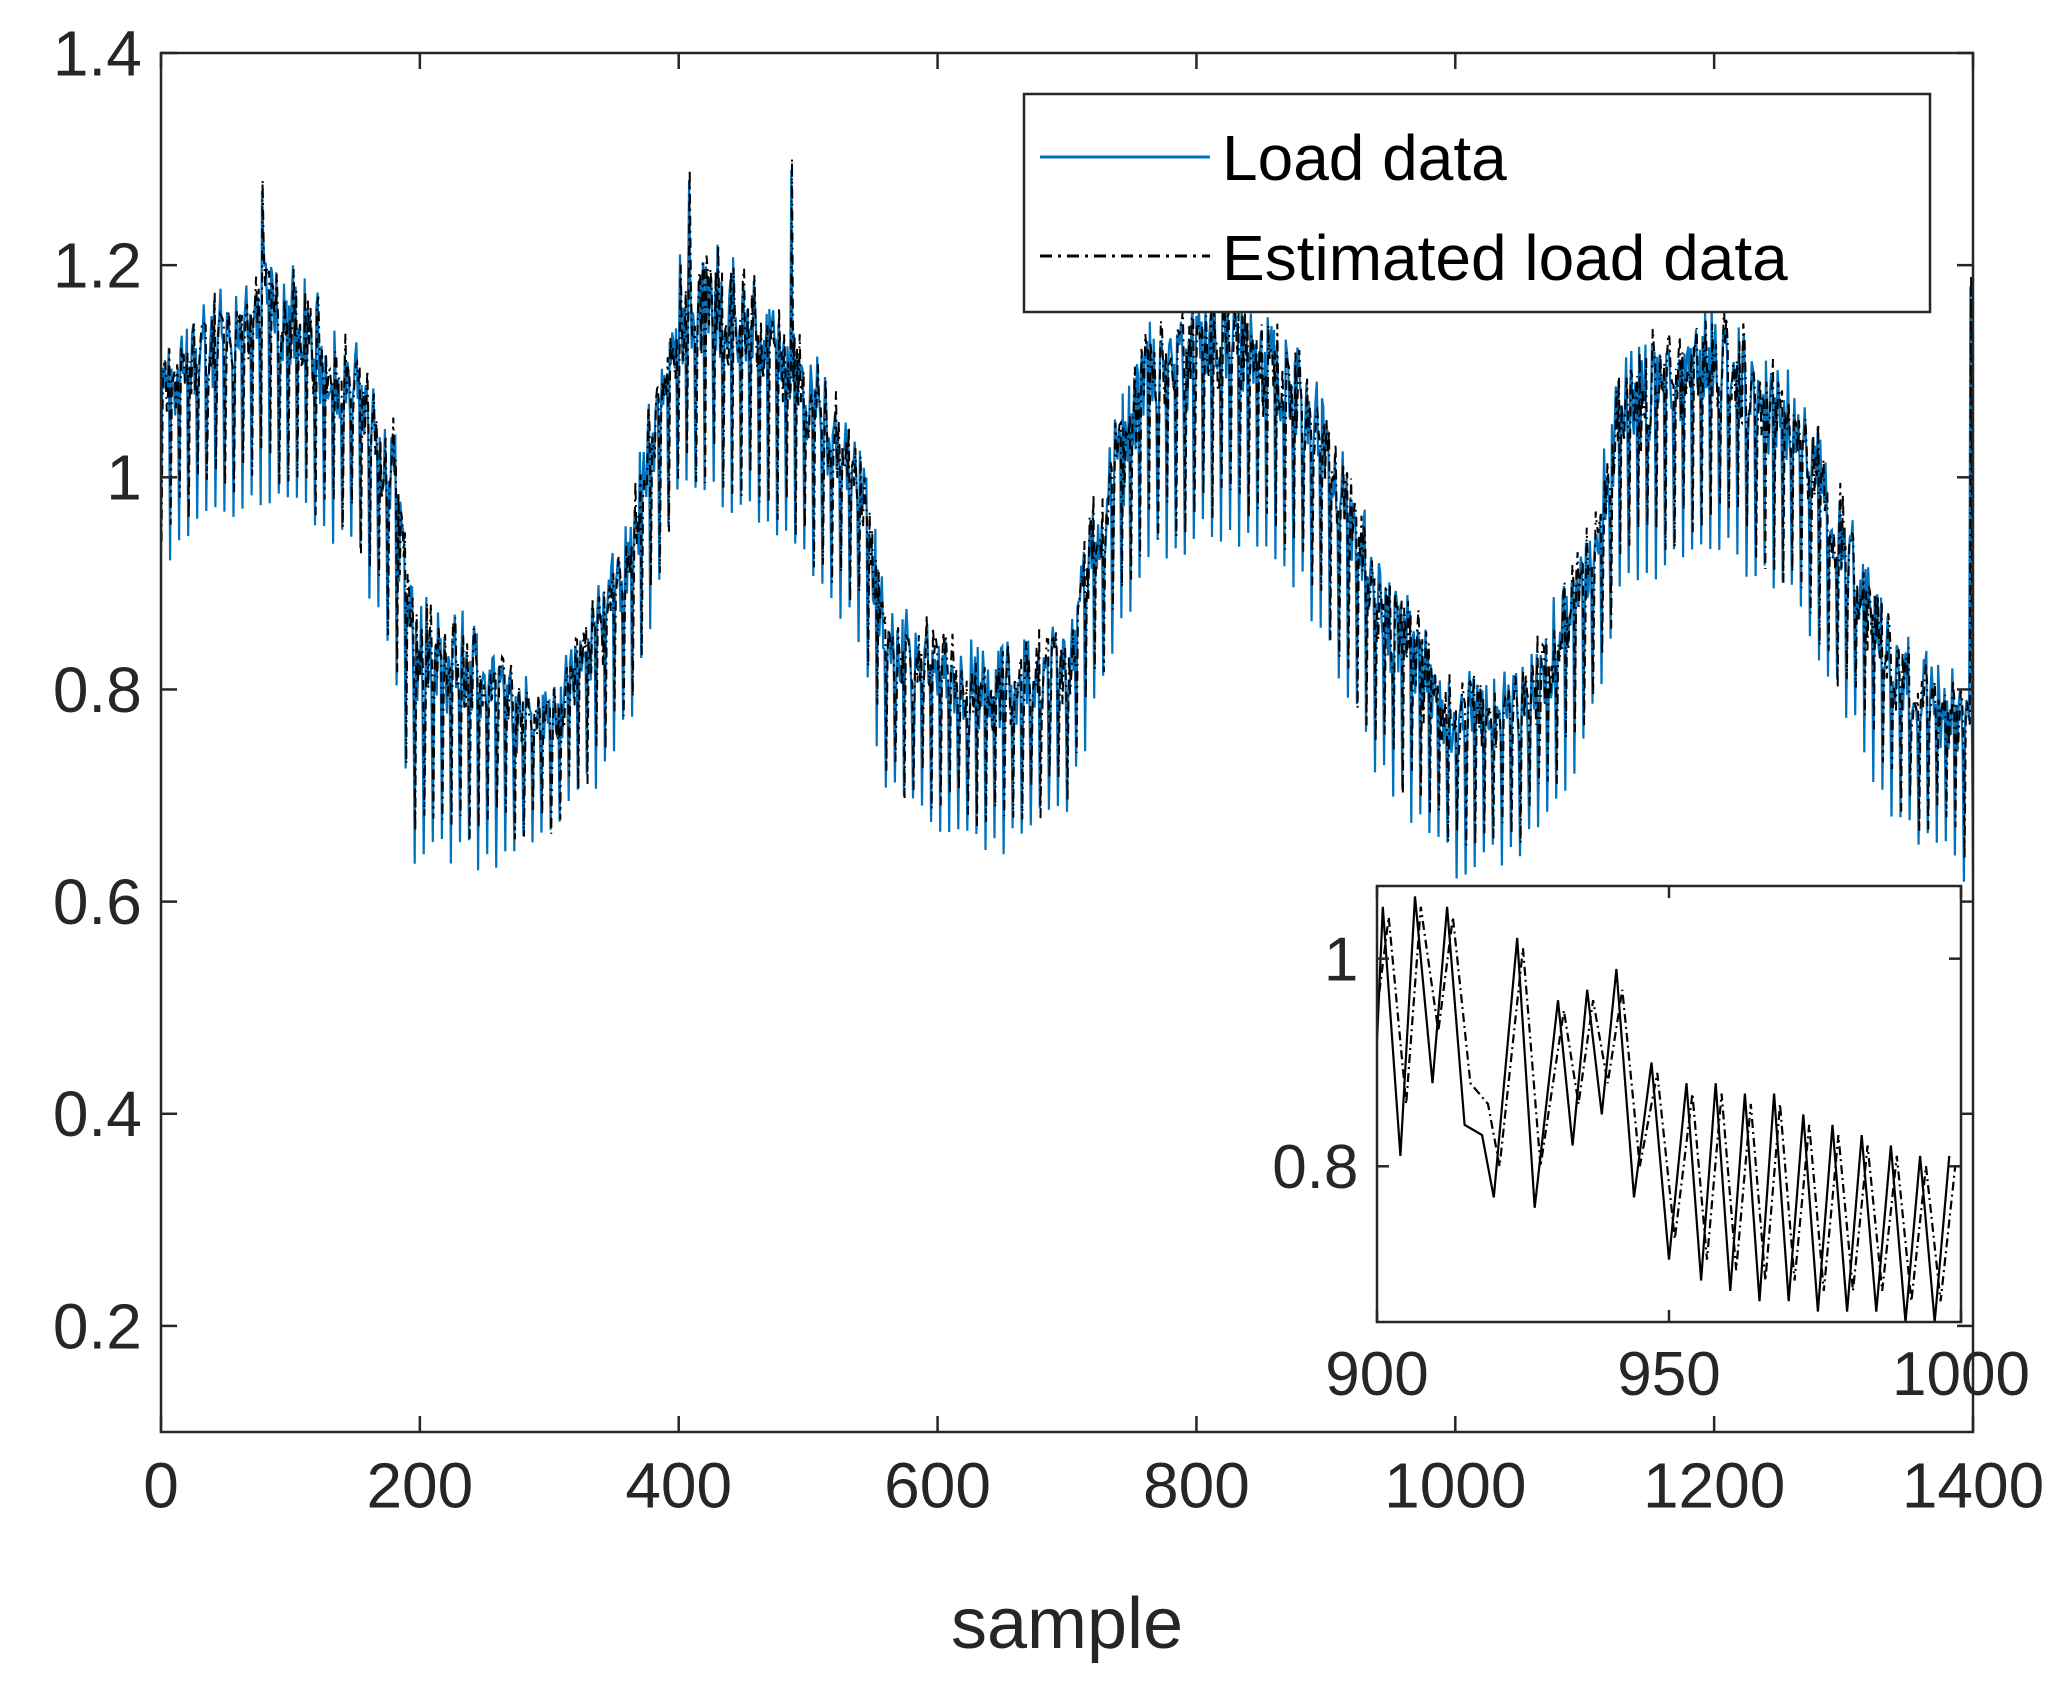 This screenshot has width=2070, height=1686. Describe the element at coordinates (97, 902) in the screenshot. I see `main-y-tick-label: 0.6` at that location.